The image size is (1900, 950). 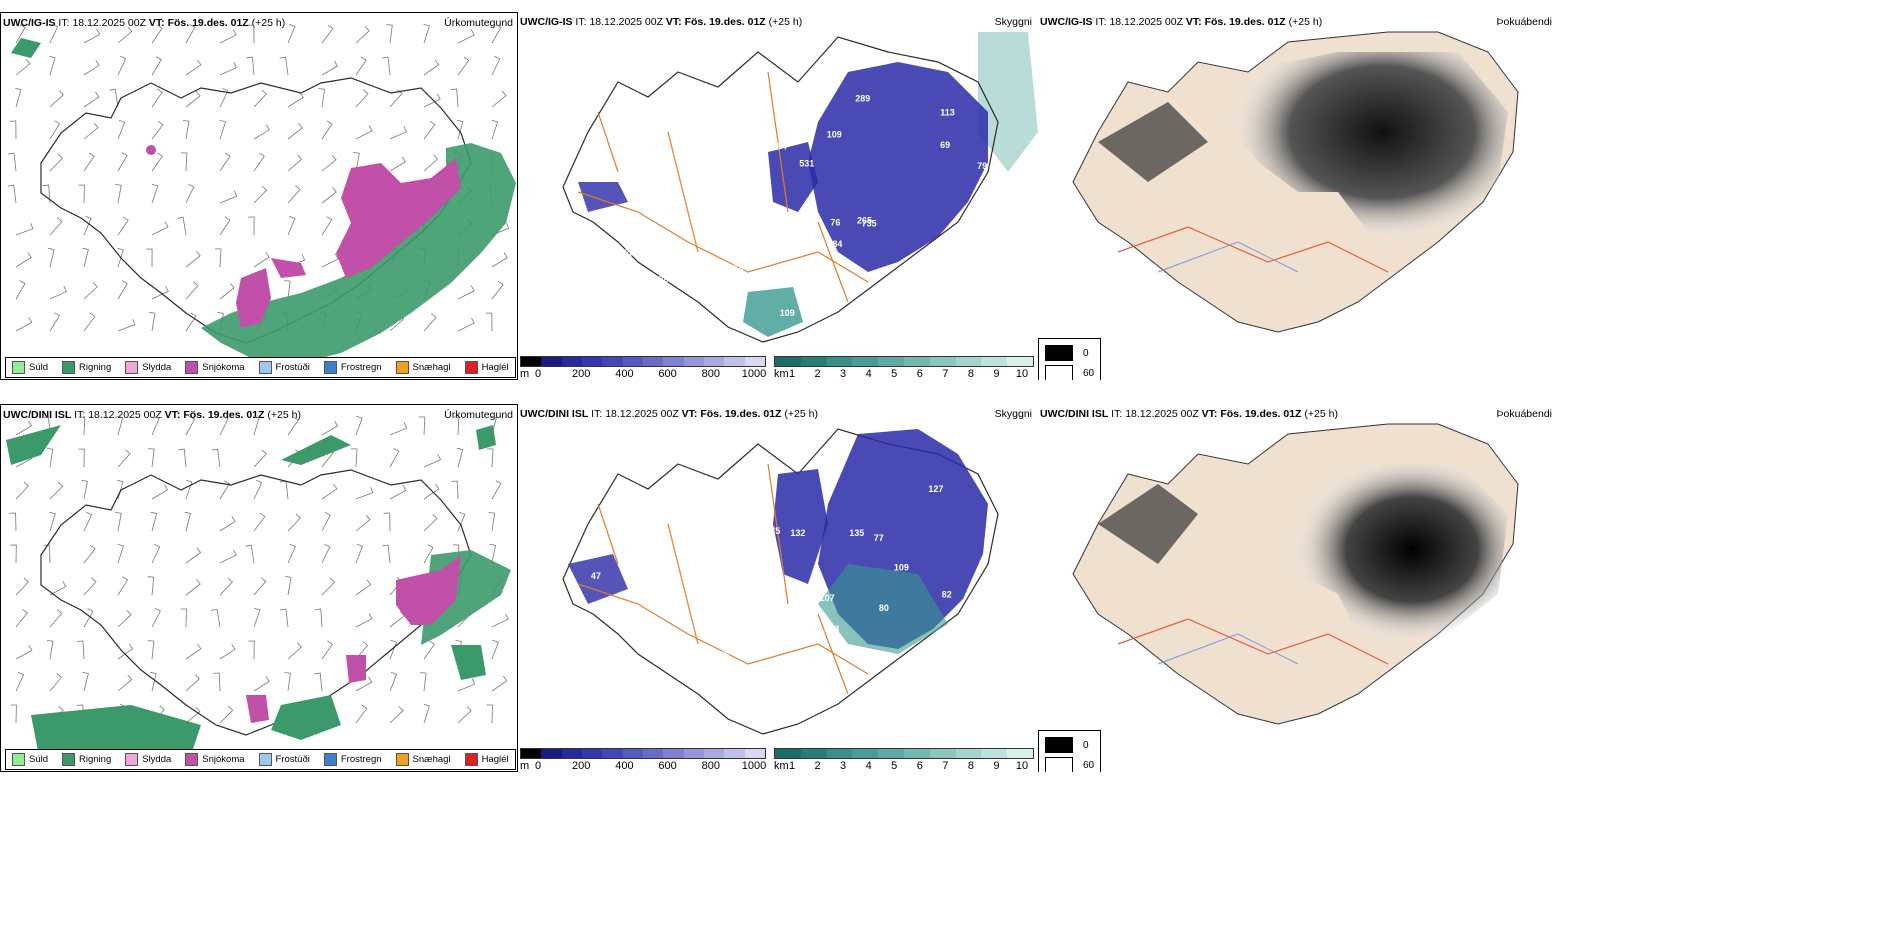 What do you see at coordinates (148, 367) in the screenshot?
I see `legend-item: Slydda` at bounding box center [148, 367].